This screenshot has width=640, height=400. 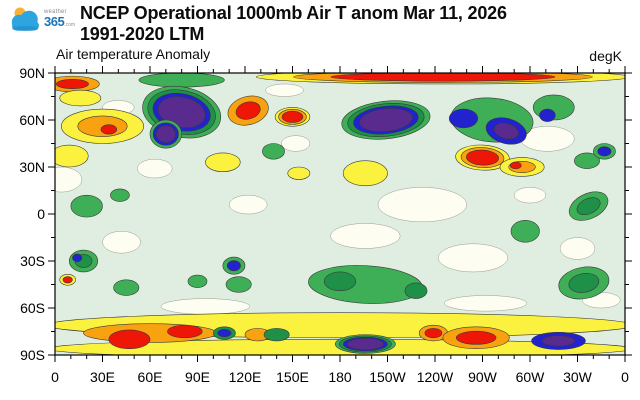 I want to click on canada-cold-core-purple-contour, so click(x=506, y=131).